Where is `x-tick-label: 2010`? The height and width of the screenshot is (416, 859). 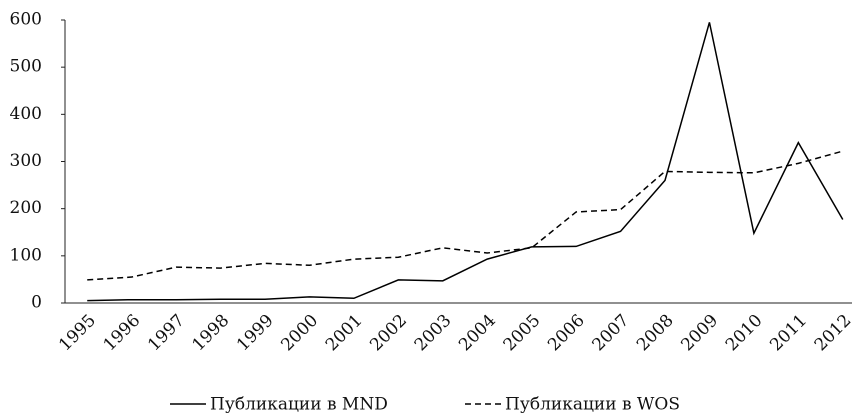
x-tick-label: 2010 is located at coordinates (744, 333).